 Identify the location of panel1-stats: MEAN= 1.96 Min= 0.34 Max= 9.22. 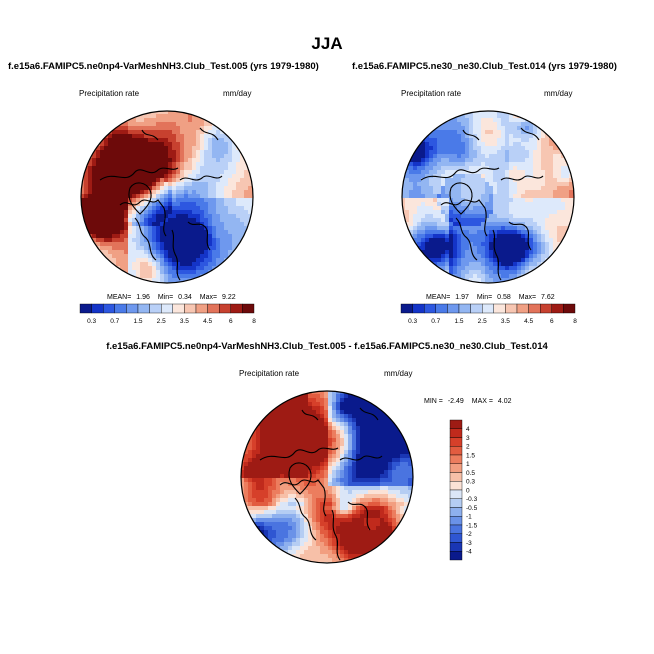
(171, 297).